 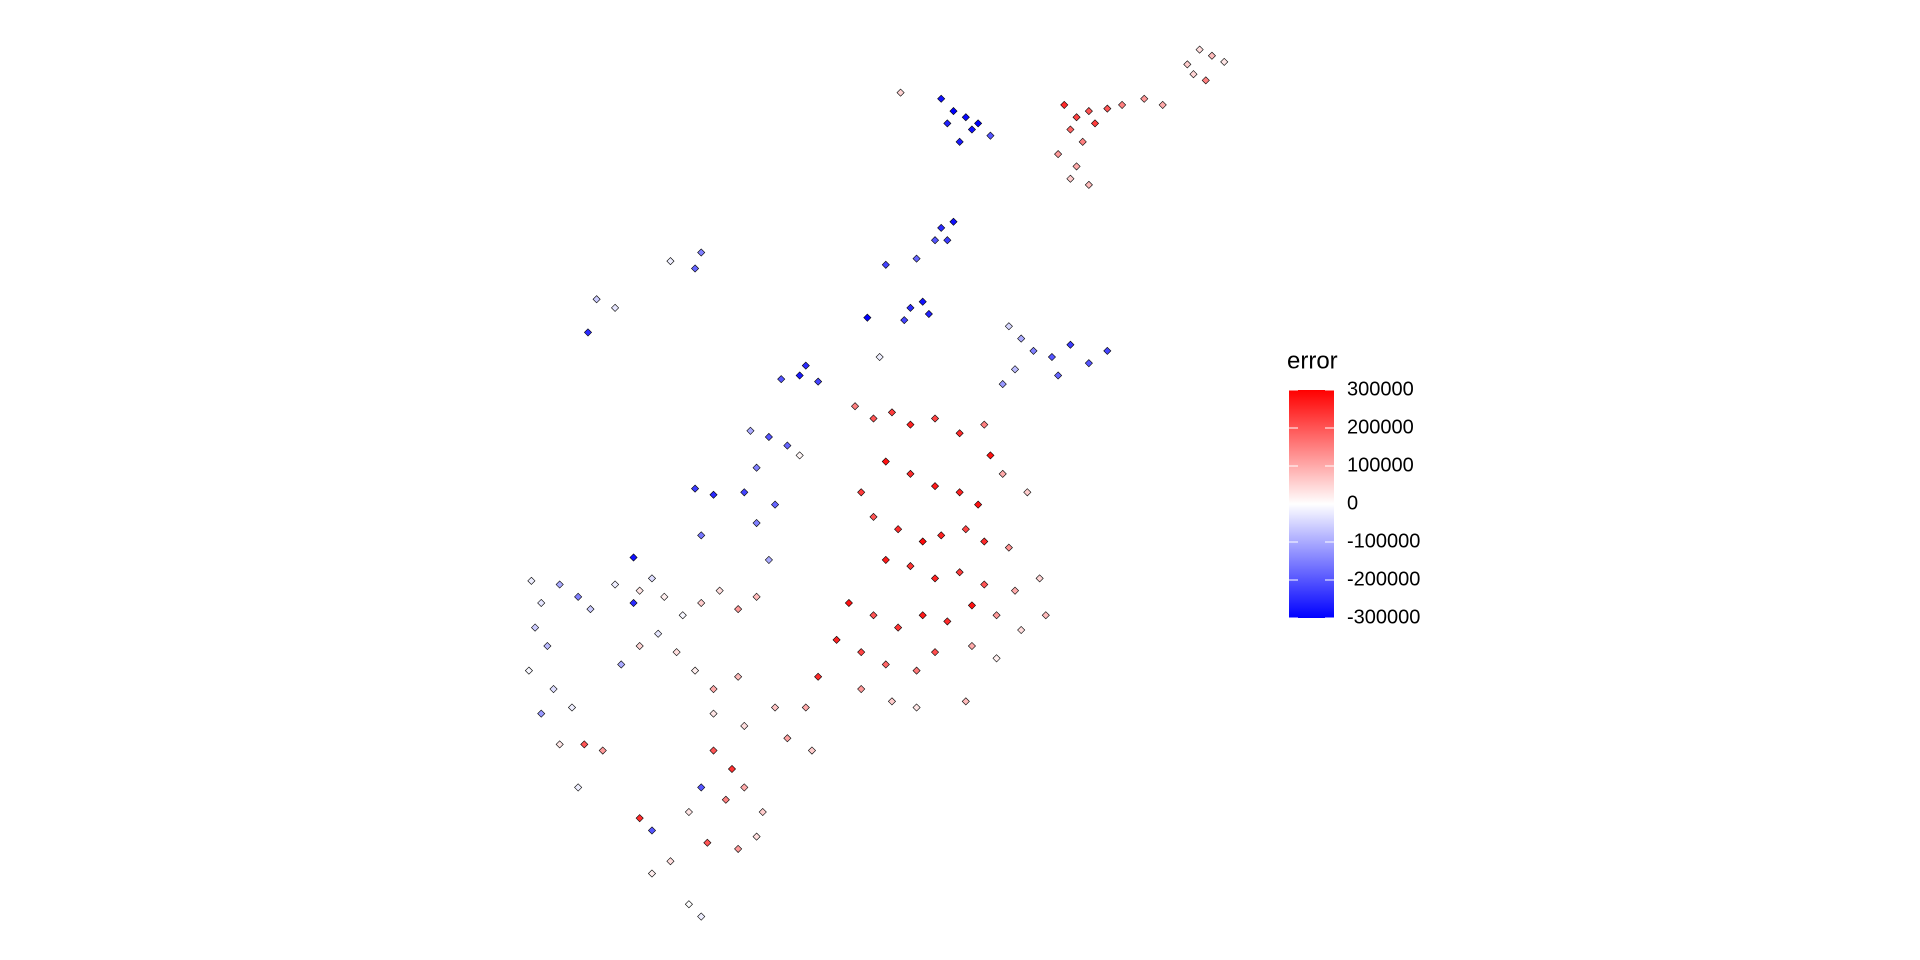 What do you see at coordinates (1383, 617) in the screenshot?
I see `legend-label: -300000` at bounding box center [1383, 617].